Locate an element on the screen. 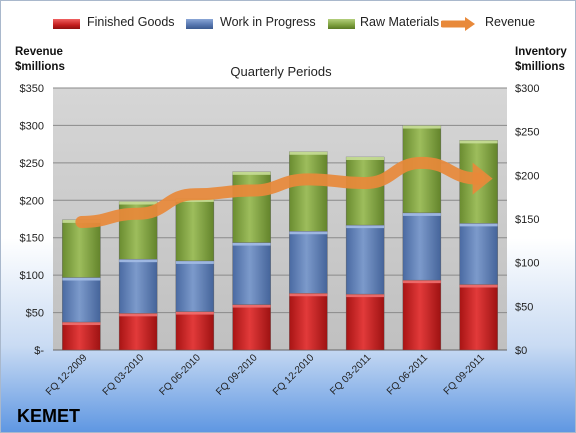 The image size is (576, 433). left-axis-title: Revenue $millions is located at coordinates (40, 60).